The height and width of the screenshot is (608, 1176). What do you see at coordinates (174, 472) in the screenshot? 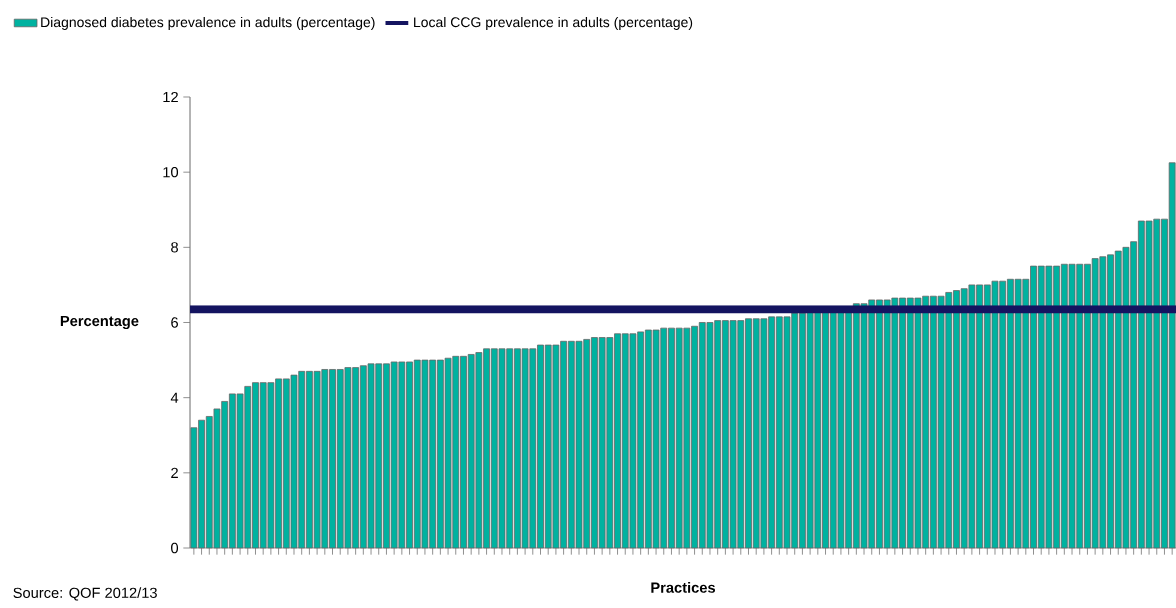
I see `y-tick-label: 2` at bounding box center [174, 472].